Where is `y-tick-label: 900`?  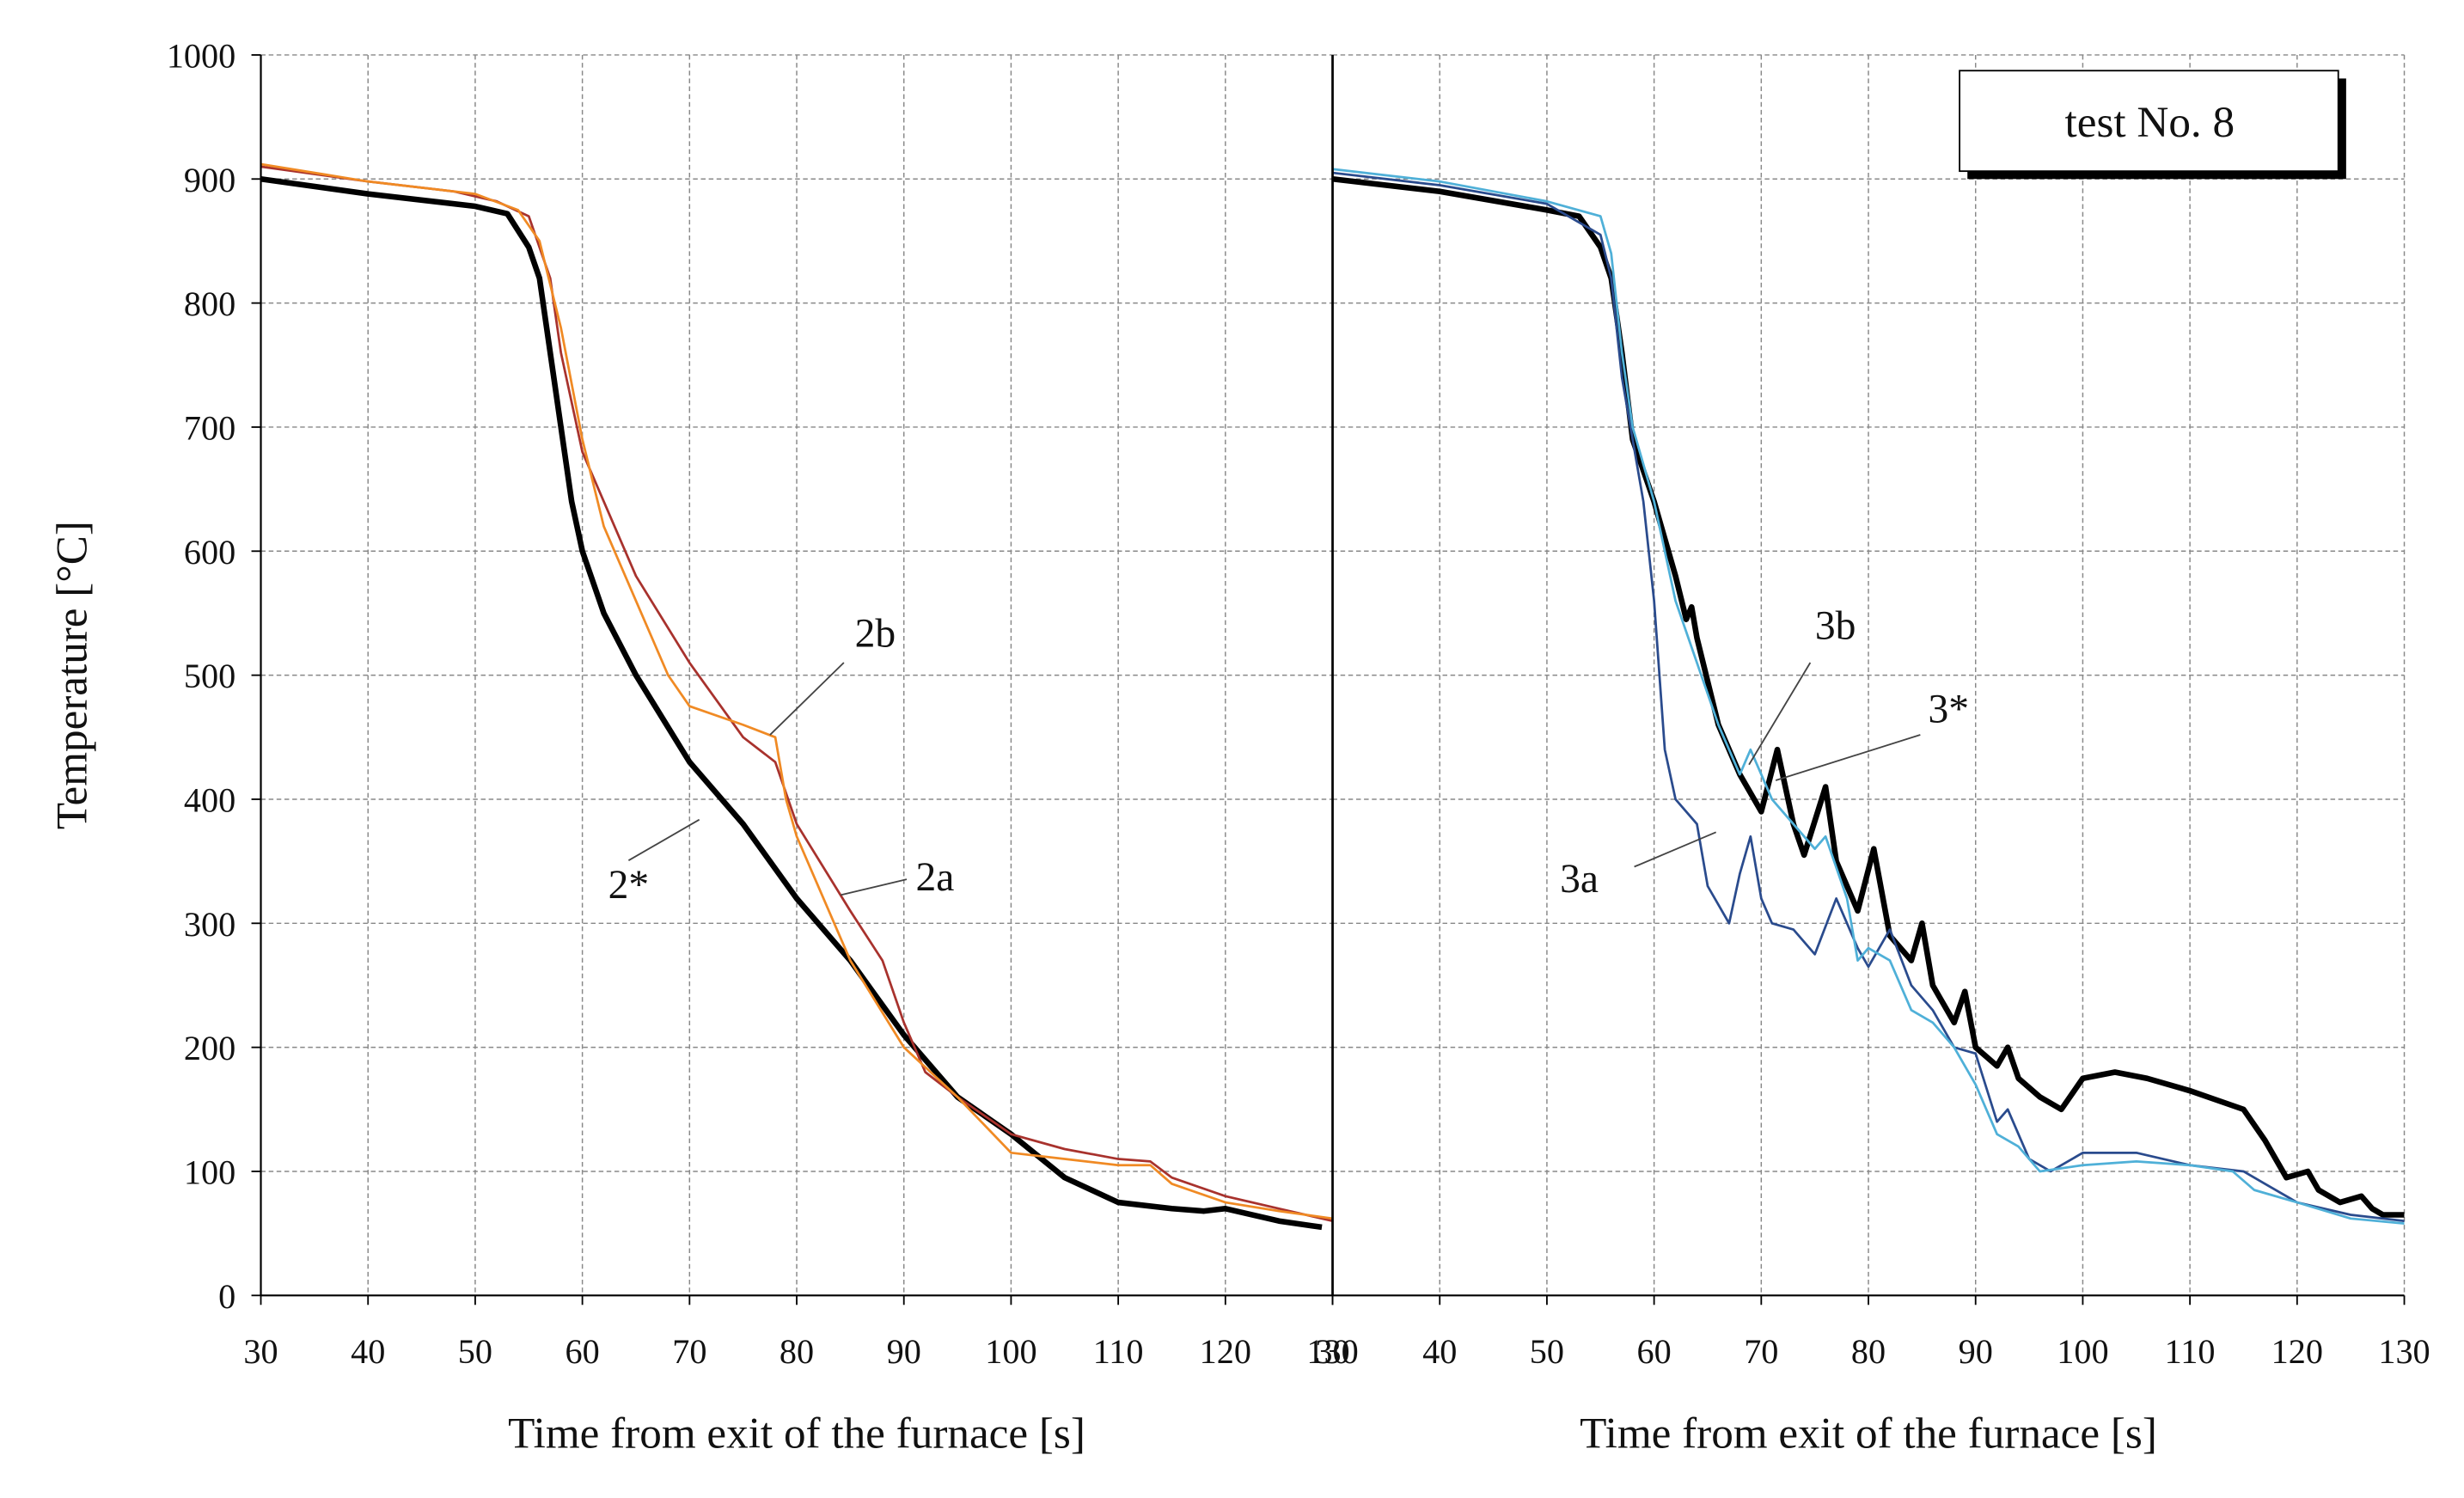 y-tick-label: 900 is located at coordinates (209, 180).